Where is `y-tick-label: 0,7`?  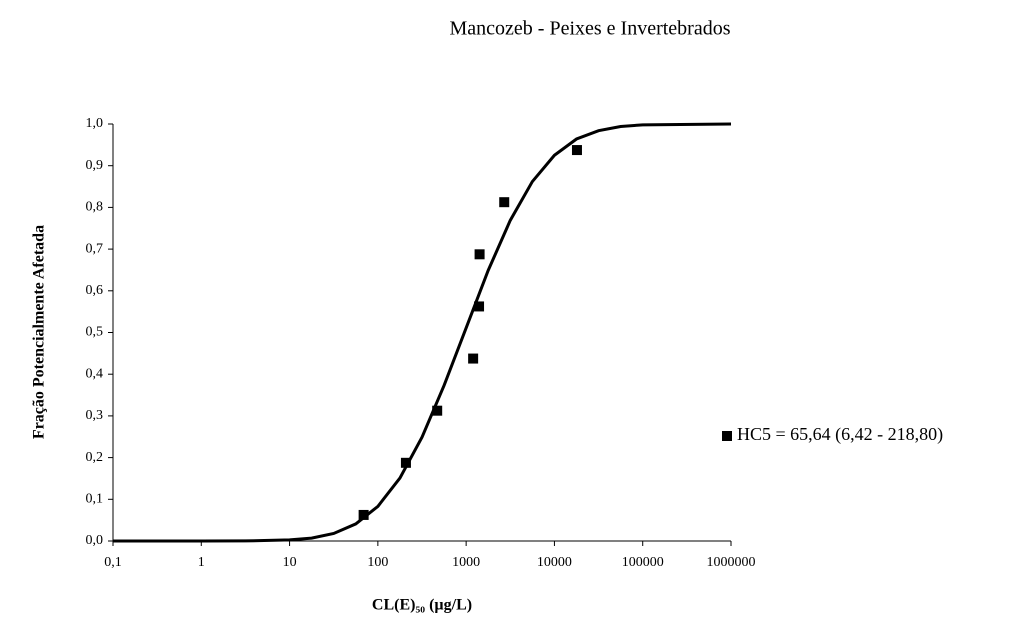 y-tick-label: 0,7 is located at coordinates (95, 248).